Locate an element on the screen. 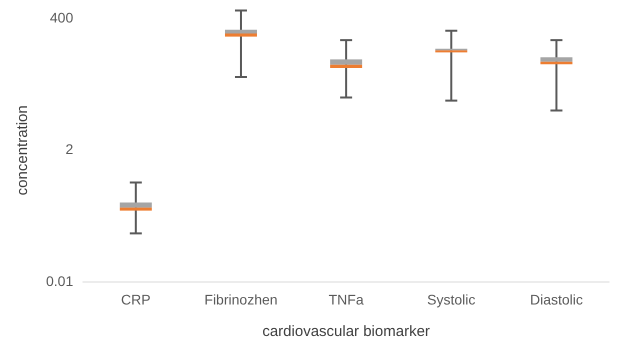 This screenshot has width=629, height=349. y-tick-label: 0.01 is located at coordinates (60, 281).